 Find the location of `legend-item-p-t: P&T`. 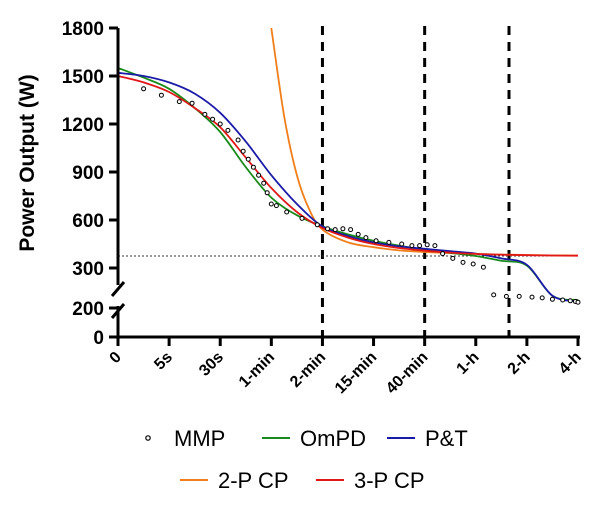

legend-item-p-t: P&T is located at coordinates (427, 438).